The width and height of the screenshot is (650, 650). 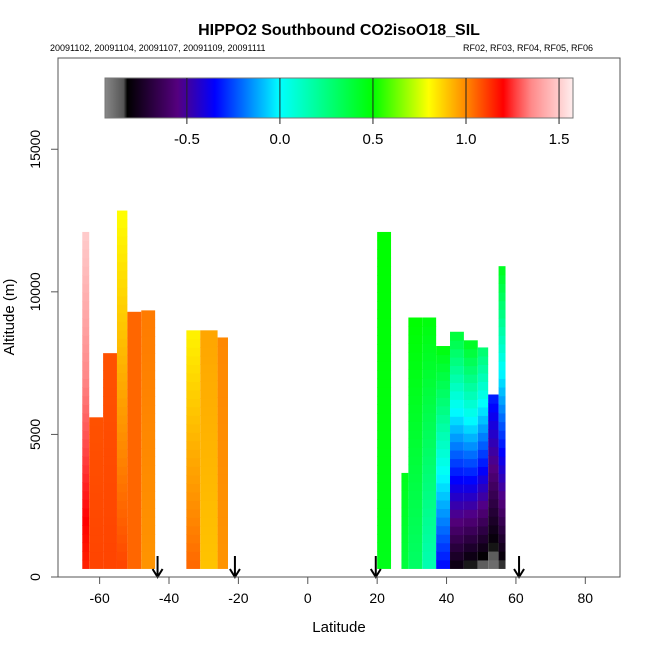 What do you see at coordinates (457, 450) in the screenshot?
I see `data-column` at bounding box center [457, 450].